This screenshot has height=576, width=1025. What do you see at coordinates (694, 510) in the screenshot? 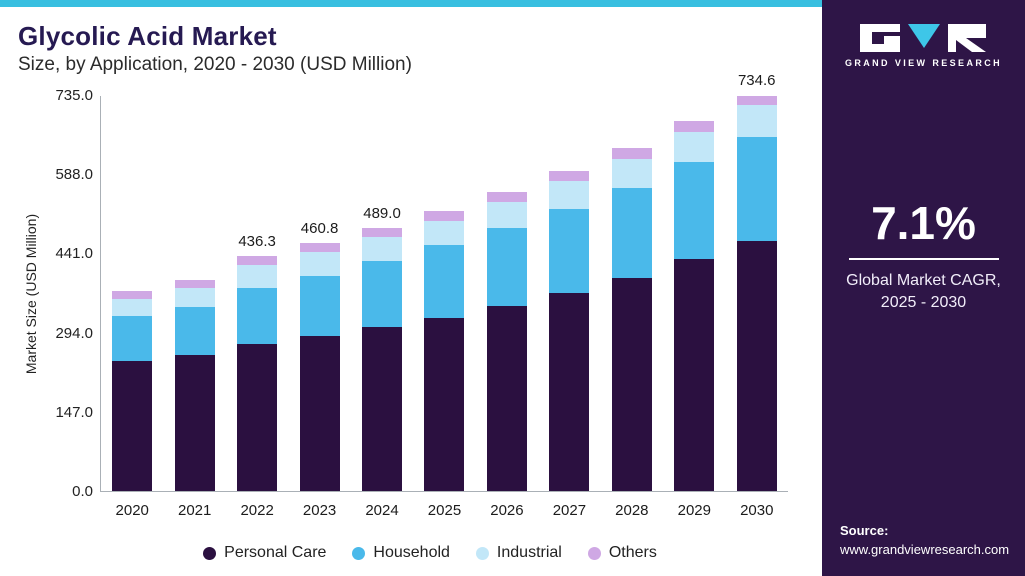
I see `x-tick-label: 2029` at bounding box center [694, 510].